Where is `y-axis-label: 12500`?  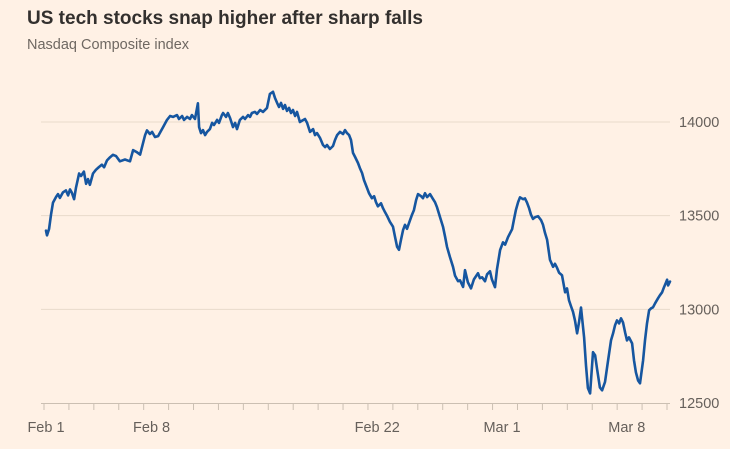
y-axis-label: 12500 is located at coordinates (699, 404).